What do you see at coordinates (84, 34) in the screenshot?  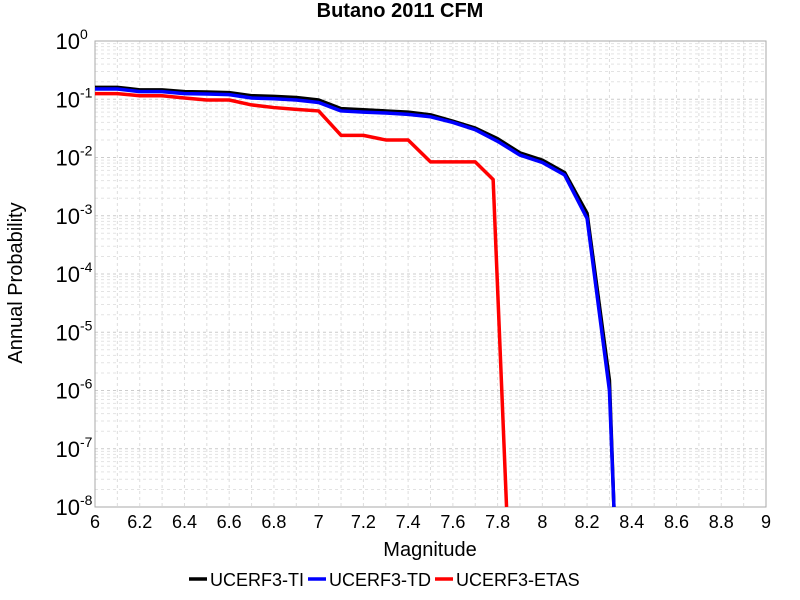 I see `y-tick-exponent: 0` at bounding box center [84, 34].